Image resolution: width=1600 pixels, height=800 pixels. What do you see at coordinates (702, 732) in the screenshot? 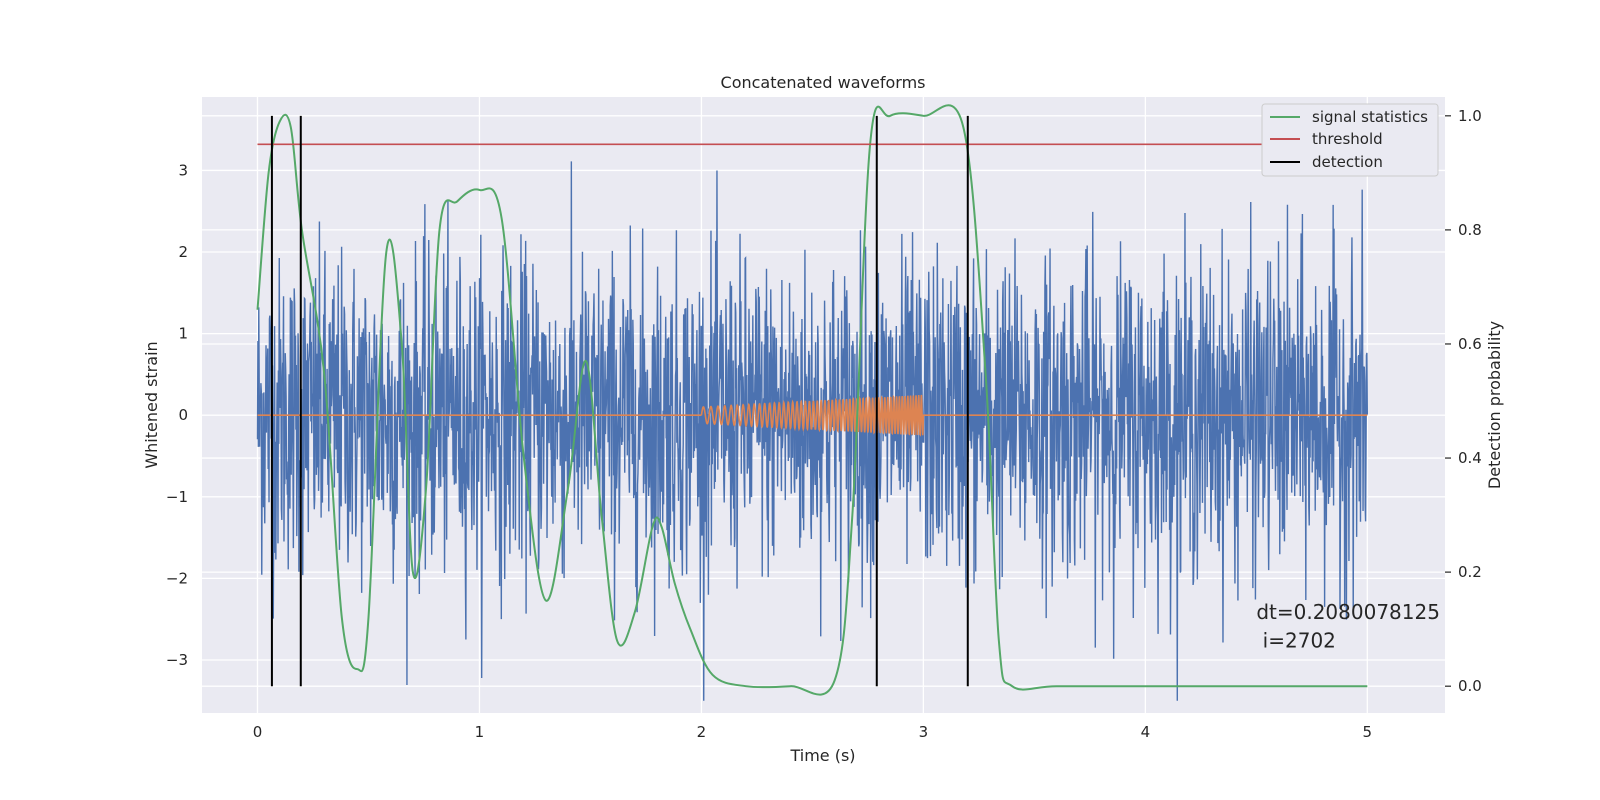
I see `x-tick-label: 2` at bounding box center [702, 732].